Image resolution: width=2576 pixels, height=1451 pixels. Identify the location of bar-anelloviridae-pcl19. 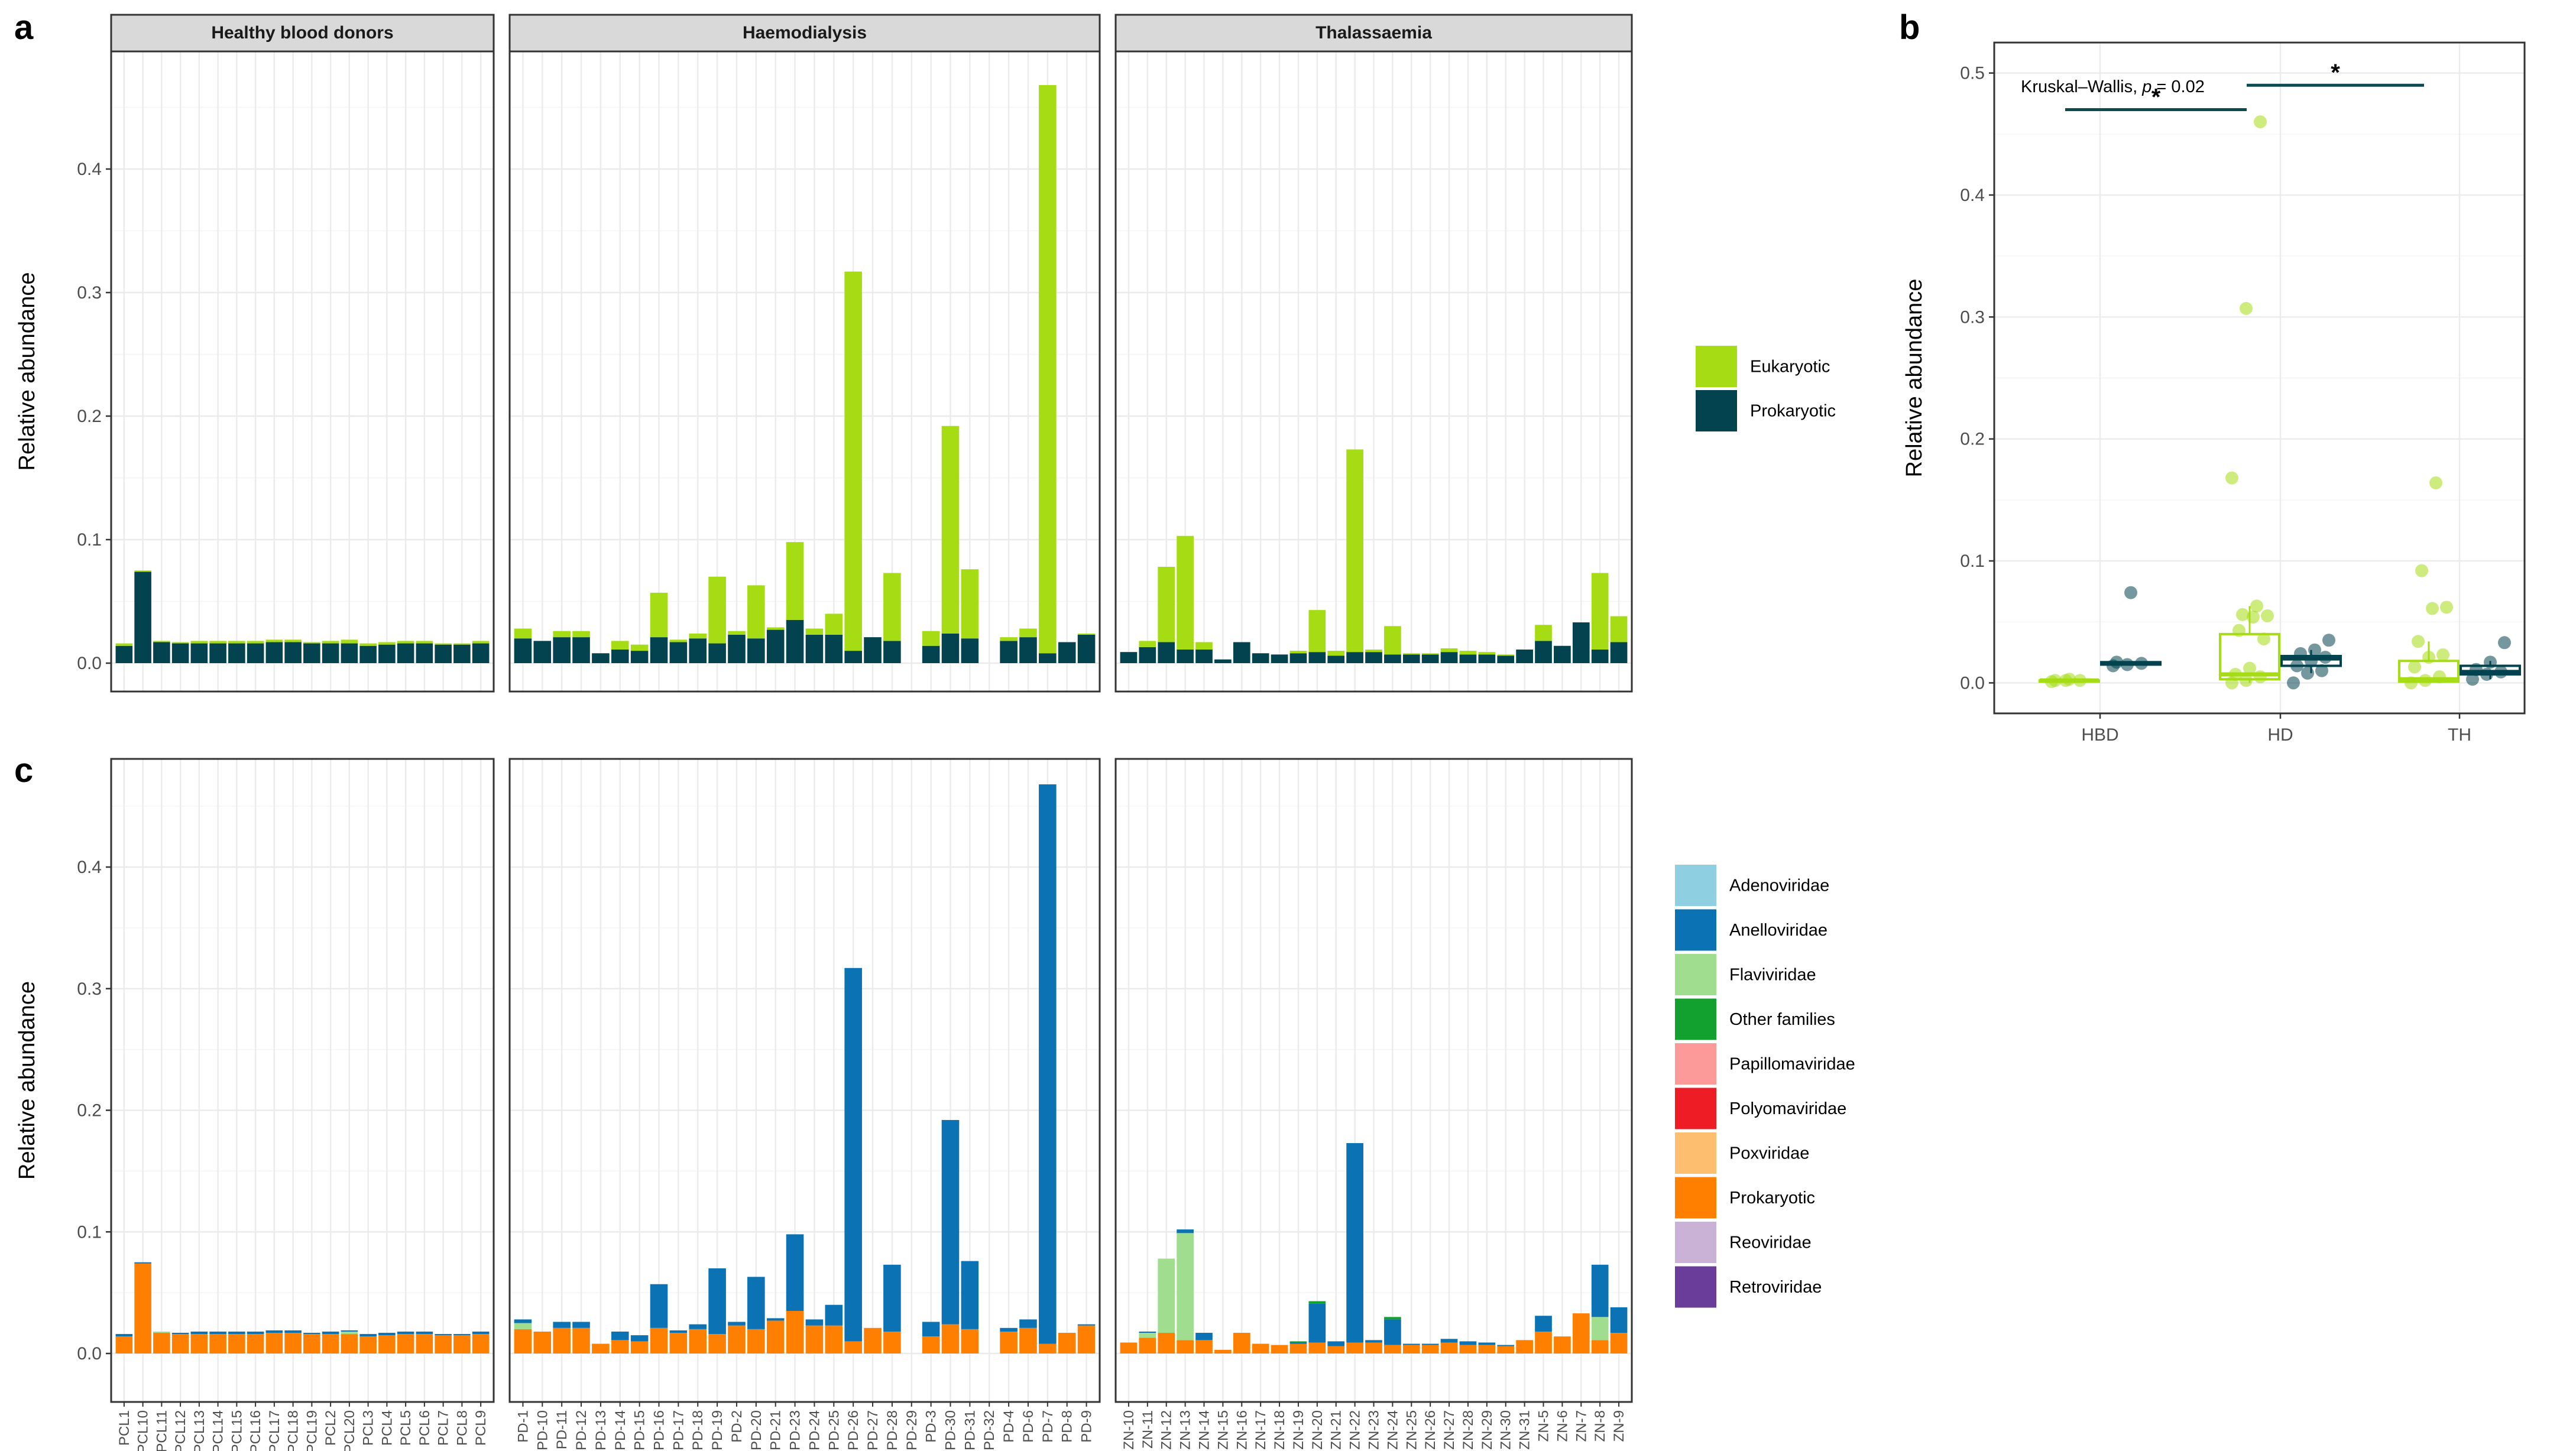
(311, 1334).